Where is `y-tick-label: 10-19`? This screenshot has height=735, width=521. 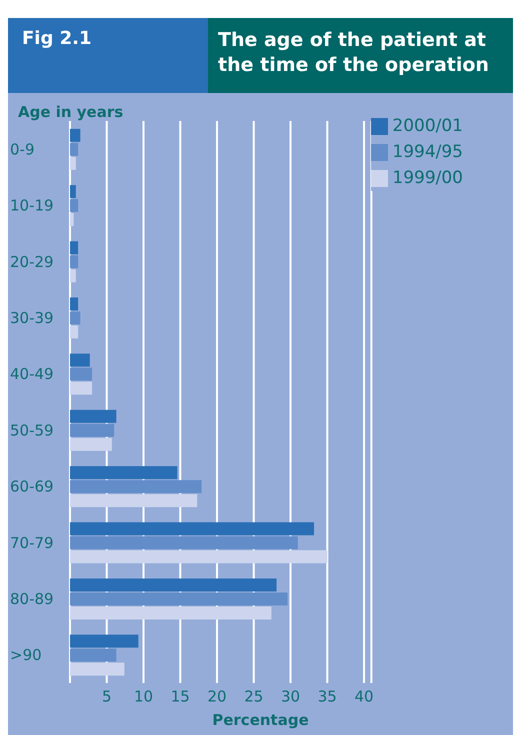
y-tick-label: 10-19 is located at coordinates (32, 205).